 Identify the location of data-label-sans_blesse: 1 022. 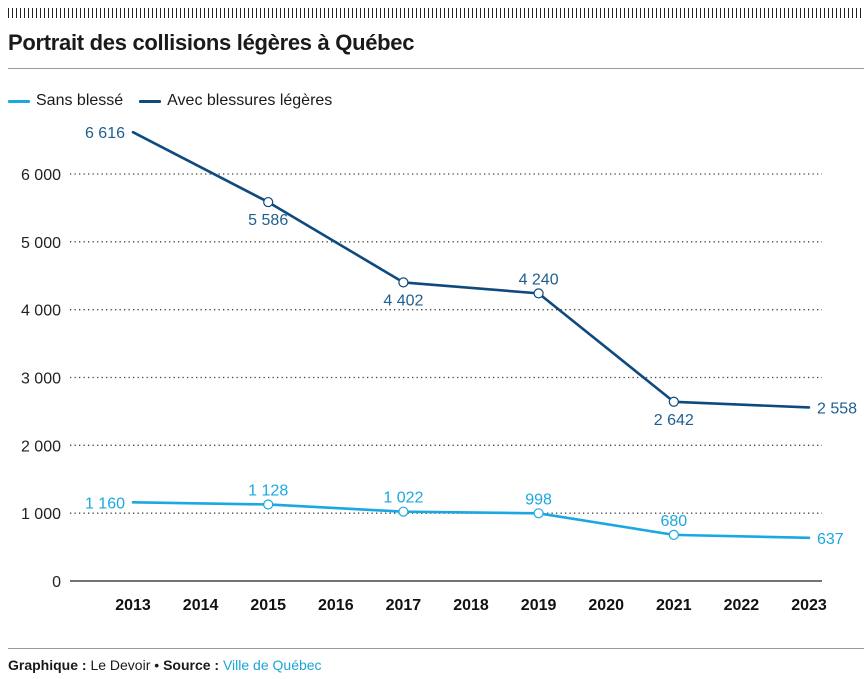
(403, 498).